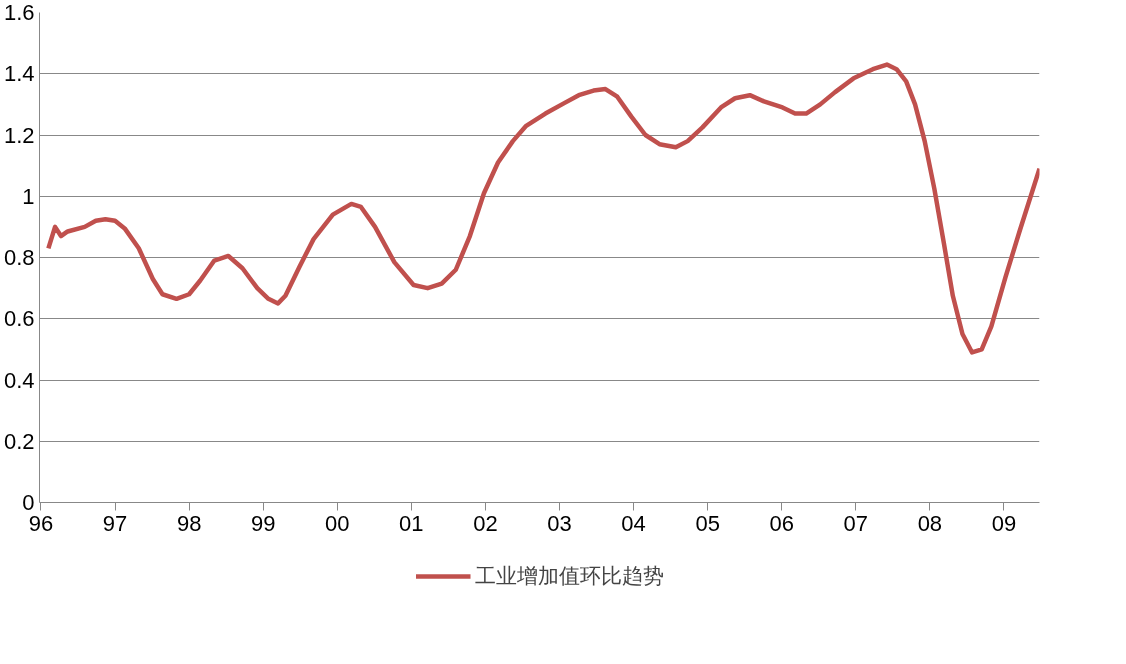 Image resolution: width=1126 pixels, height=664 pixels. What do you see at coordinates (19, 74) in the screenshot?
I see `y-tick-label: 1.4` at bounding box center [19, 74].